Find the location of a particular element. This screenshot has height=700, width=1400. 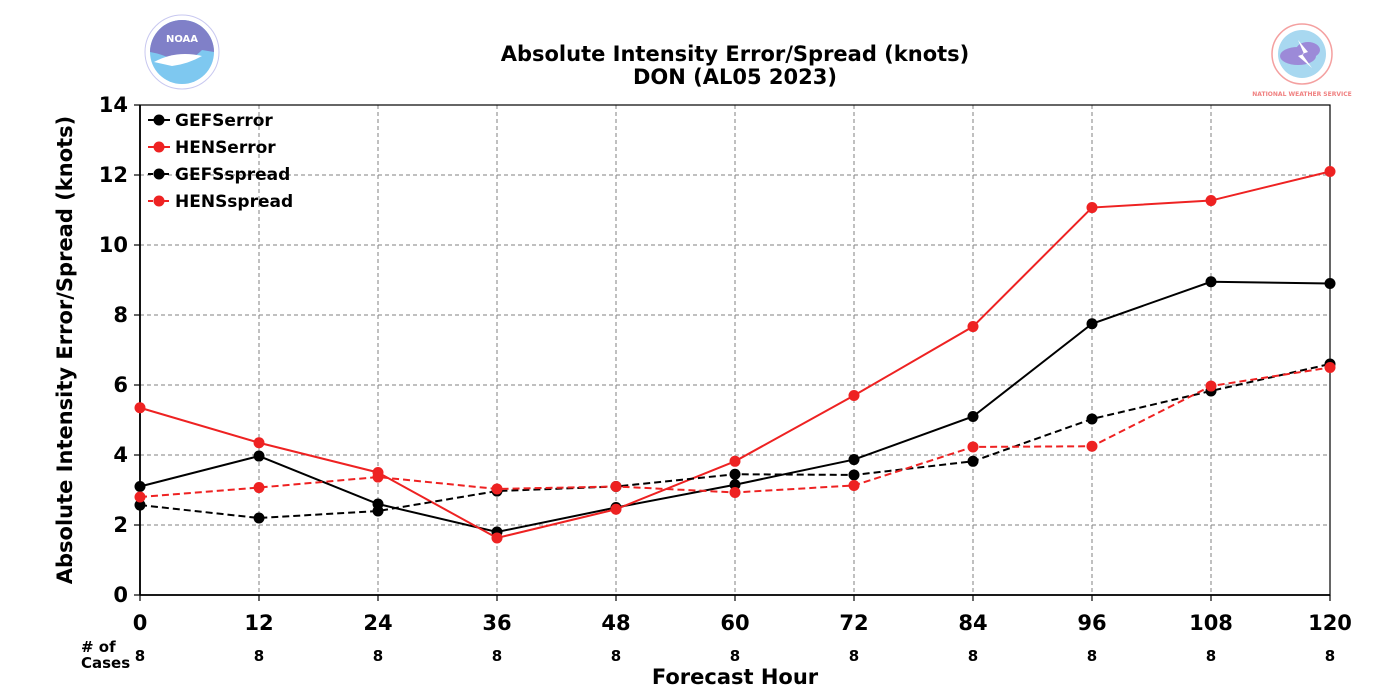

legend-label-HENSspread: HENSspread is located at coordinates (234, 202).